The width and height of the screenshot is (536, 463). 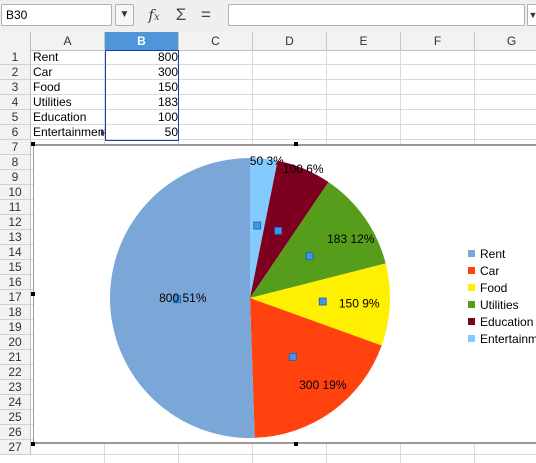 I want to click on row-header-8: 8, so click(x=15, y=162).